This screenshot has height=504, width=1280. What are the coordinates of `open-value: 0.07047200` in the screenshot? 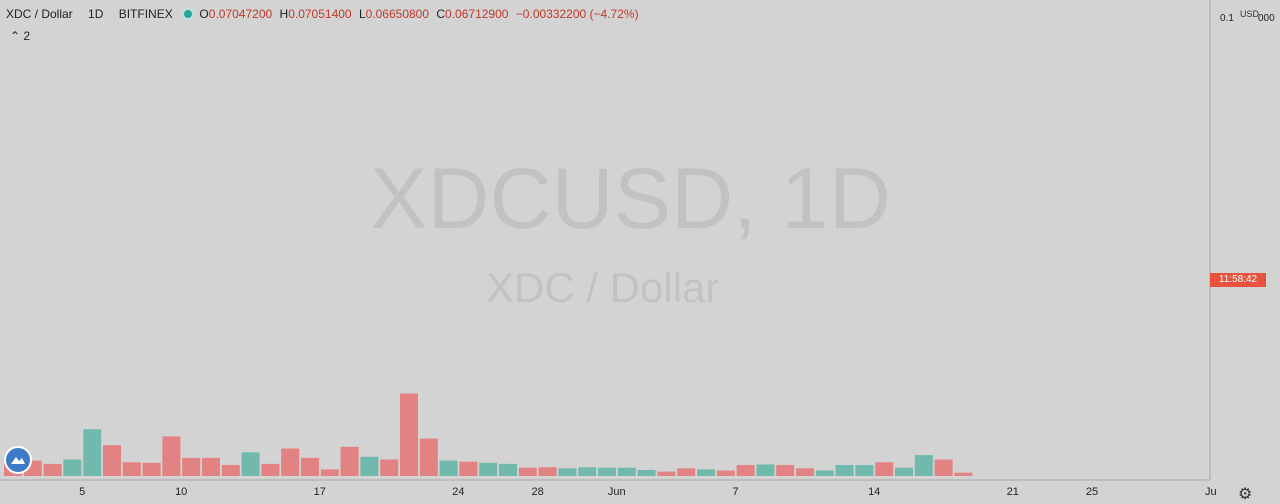 It's located at (240, 14).